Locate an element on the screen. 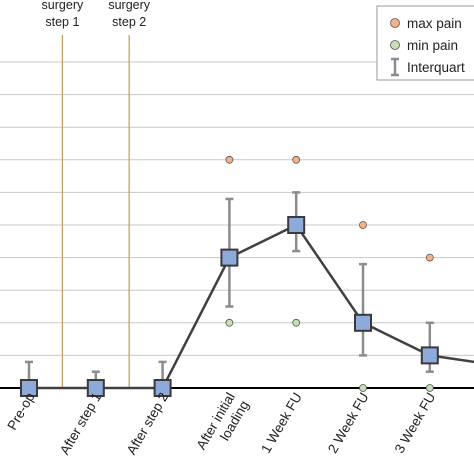 The width and height of the screenshot is (474, 474). legend: max pain min pain Interquart is located at coordinates (425, 43).